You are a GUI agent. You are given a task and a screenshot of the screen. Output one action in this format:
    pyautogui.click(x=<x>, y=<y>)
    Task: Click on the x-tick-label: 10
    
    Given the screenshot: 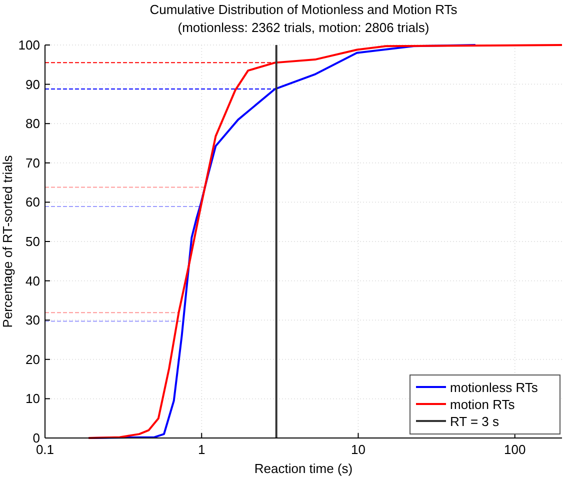 What is the action you would take?
    pyautogui.click(x=358, y=449)
    